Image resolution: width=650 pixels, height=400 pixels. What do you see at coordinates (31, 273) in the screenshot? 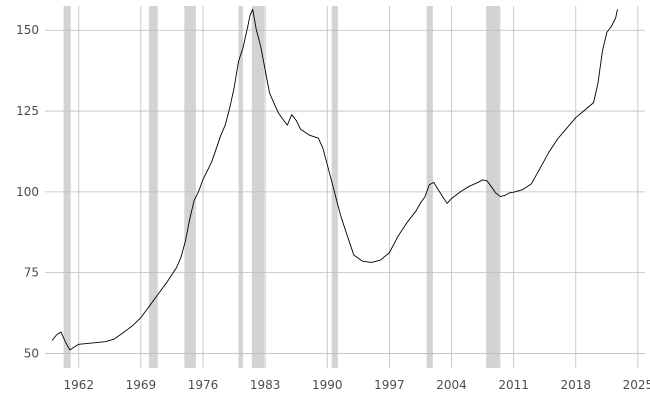
I see `y-tick-label-75: 75` at bounding box center [31, 273].